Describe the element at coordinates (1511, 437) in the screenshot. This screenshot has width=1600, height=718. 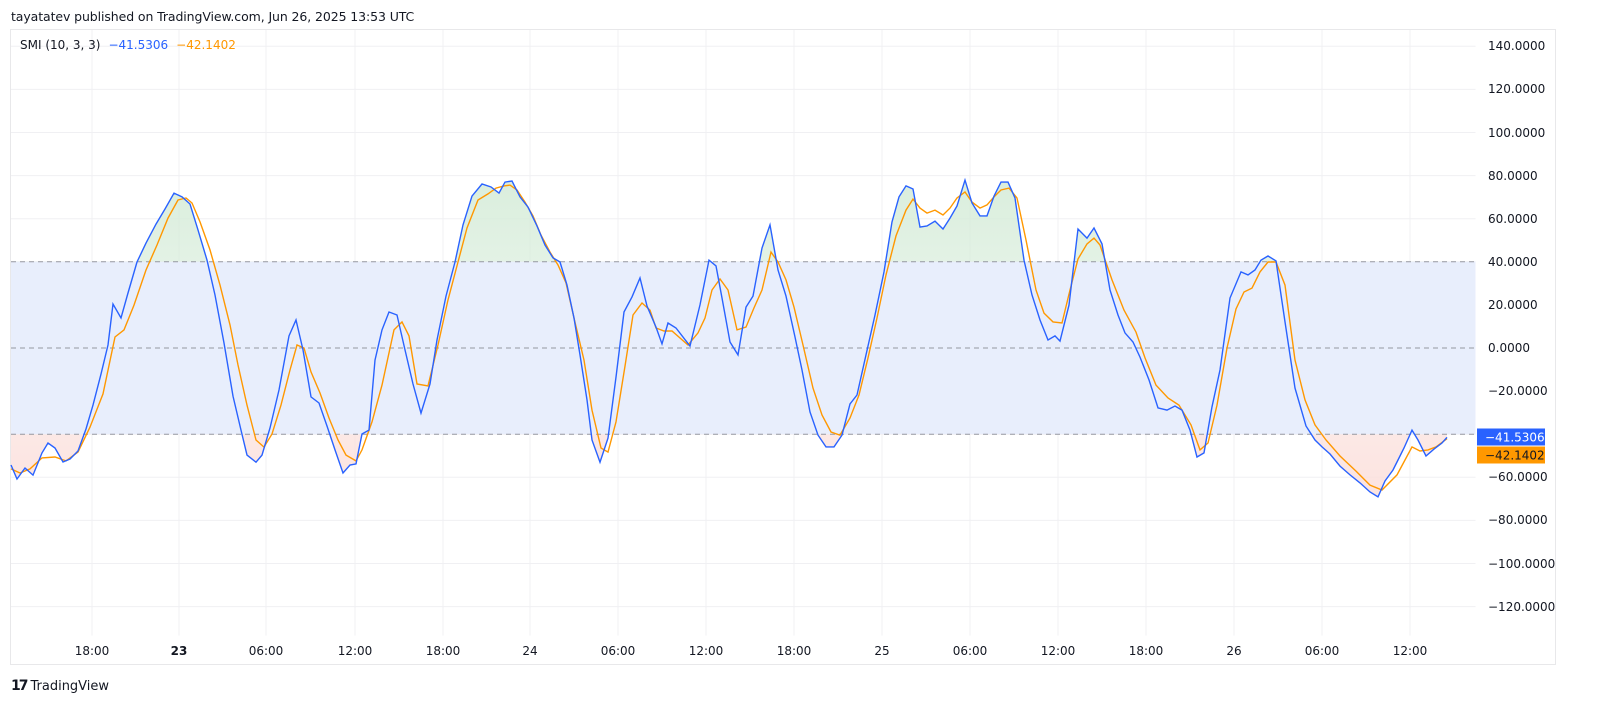
I see `smi-price-tag: −41.5306` at that location.